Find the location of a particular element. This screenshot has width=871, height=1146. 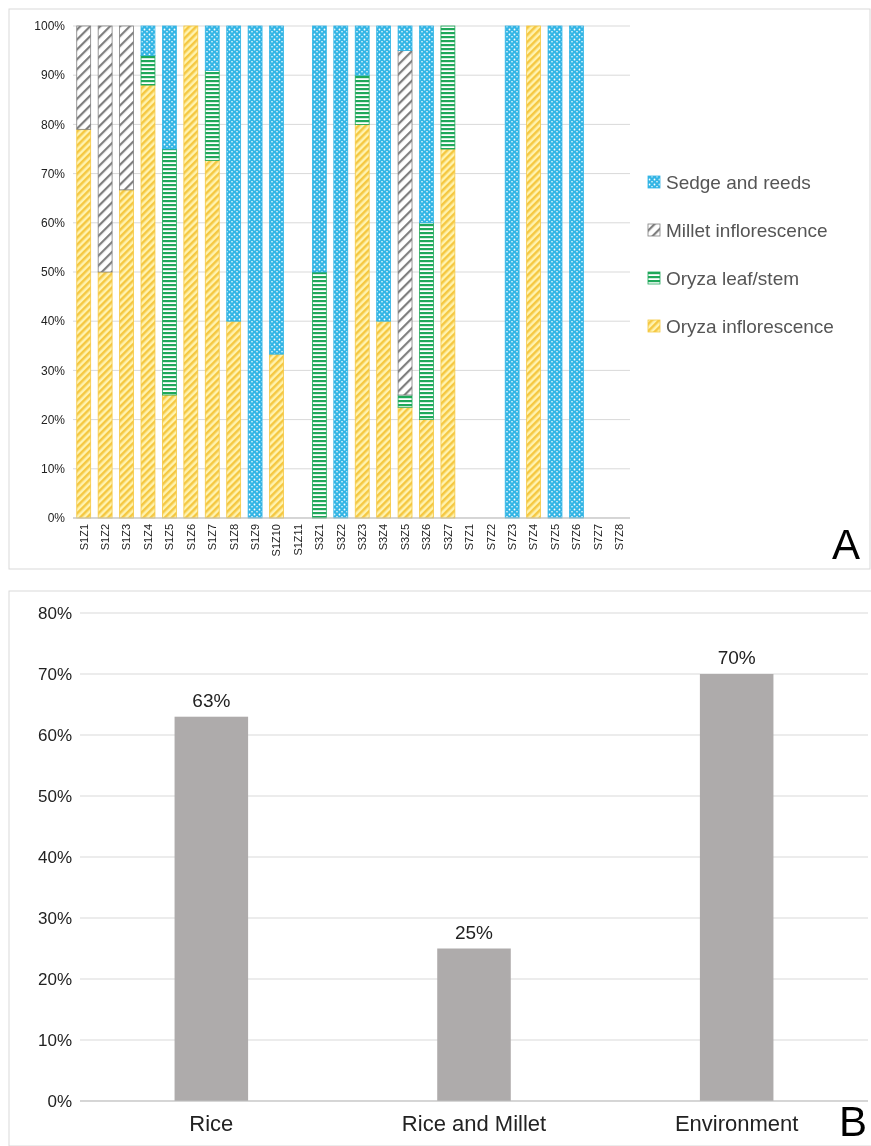

x-tick-label: S7Z6 is located at coordinates (576, 537).